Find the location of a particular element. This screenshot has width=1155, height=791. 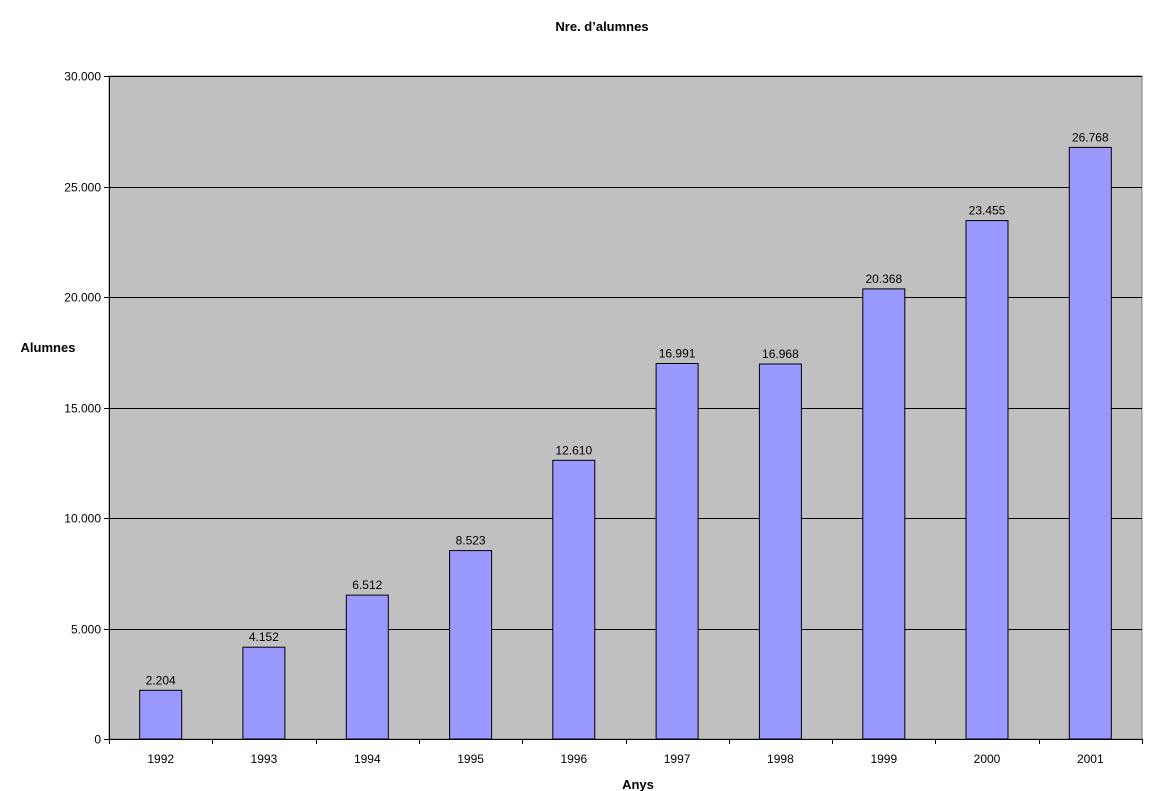

x-tick-label: 1995 is located at coordinates (470, 759).